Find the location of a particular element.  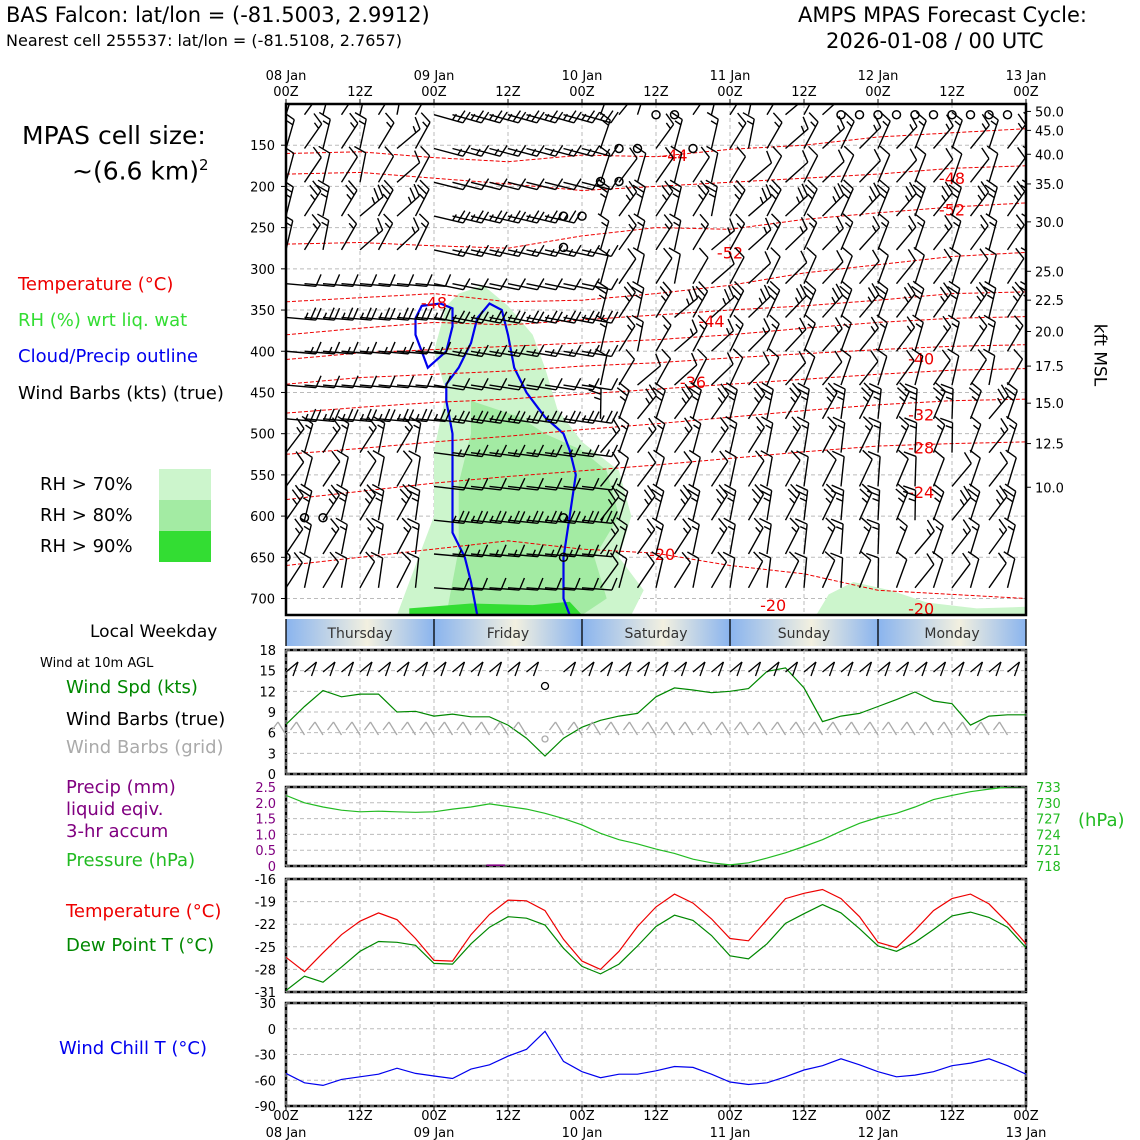

y-tick-label-pressure: 721 is located at coordinates (1048, 851).